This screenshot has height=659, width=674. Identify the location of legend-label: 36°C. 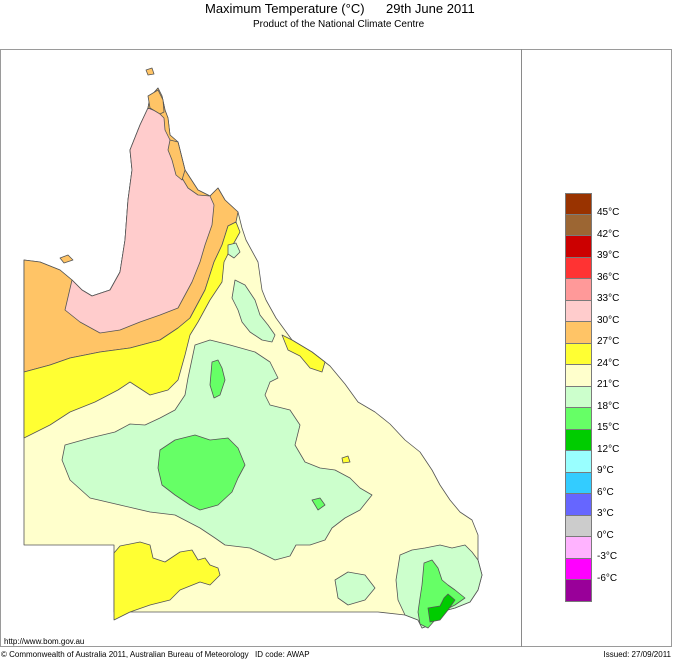
(608, 277).